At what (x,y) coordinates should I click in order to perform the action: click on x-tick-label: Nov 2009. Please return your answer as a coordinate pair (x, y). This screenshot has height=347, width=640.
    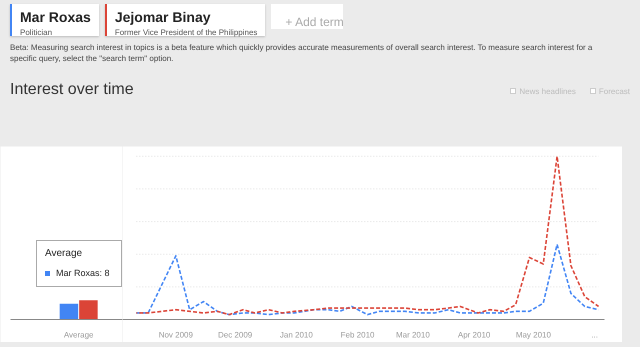
    Looking at the image, I should click on (176, 335).